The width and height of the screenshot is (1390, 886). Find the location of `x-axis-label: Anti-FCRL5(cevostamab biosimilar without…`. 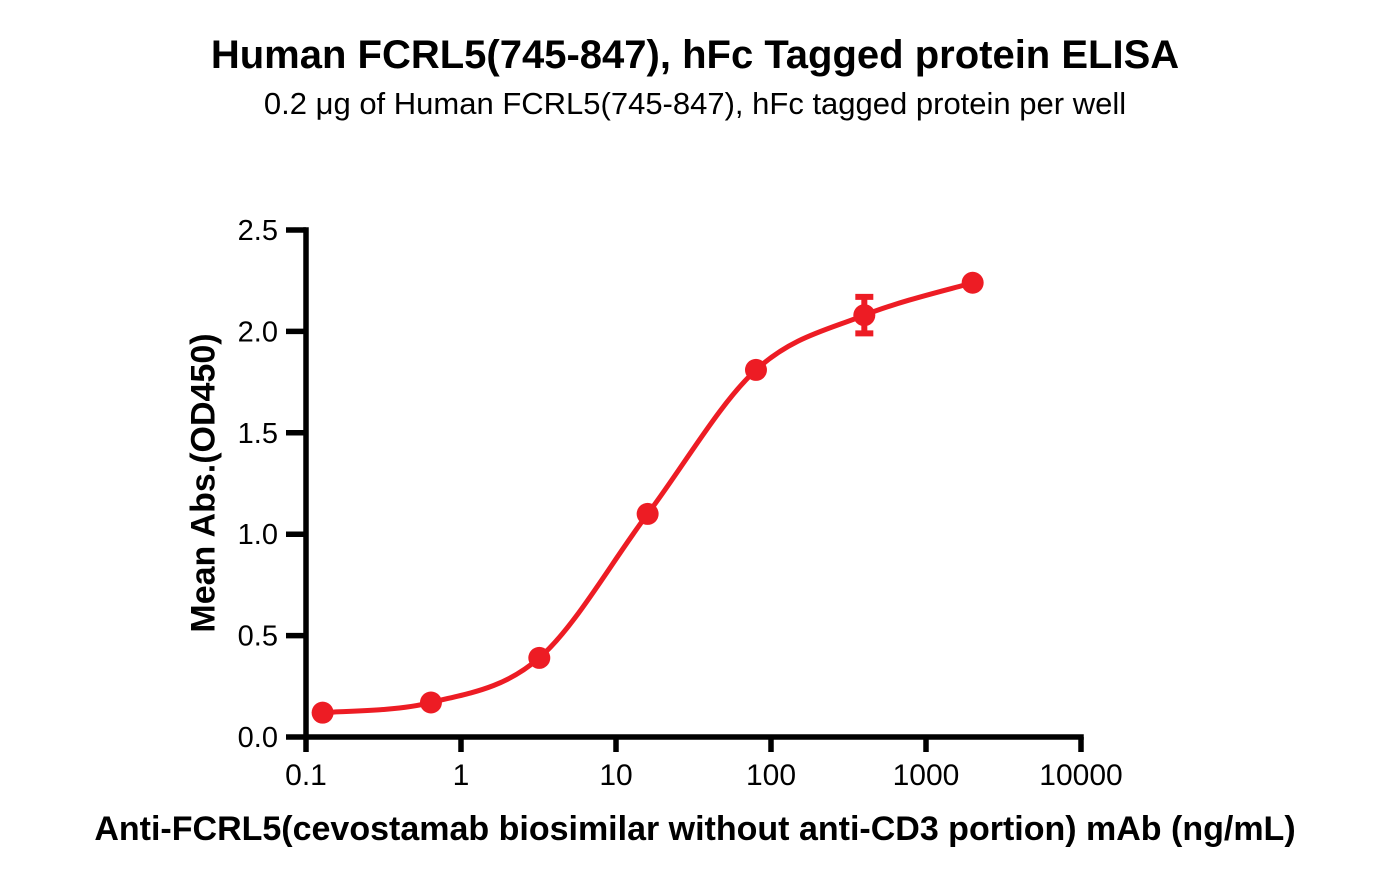

x-axis-label: Anti-FCRL5(cevostamab biosimilar without… is located at coordinates (695, 829).